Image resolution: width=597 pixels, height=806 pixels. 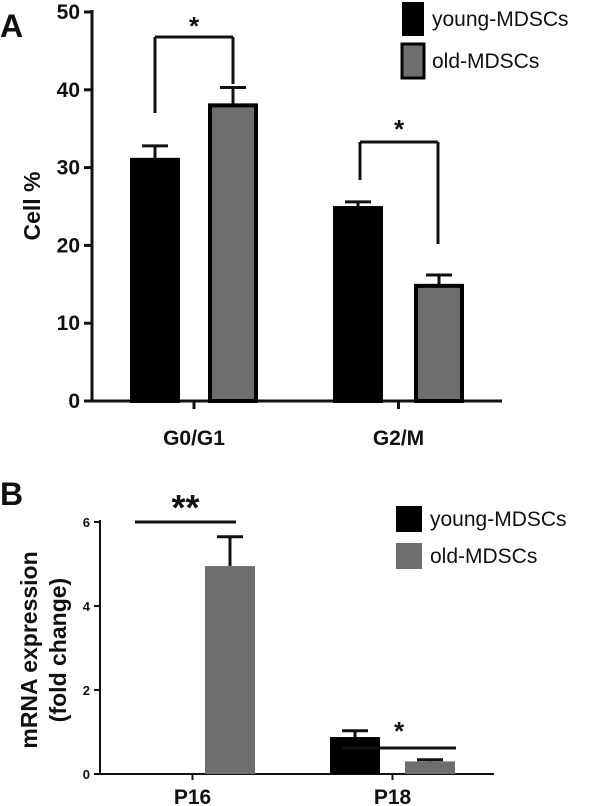 What do you see at coordinates (87, 606) in the screenshot?
I see `y-tick-label: 4` at bounding box center [87, 606].